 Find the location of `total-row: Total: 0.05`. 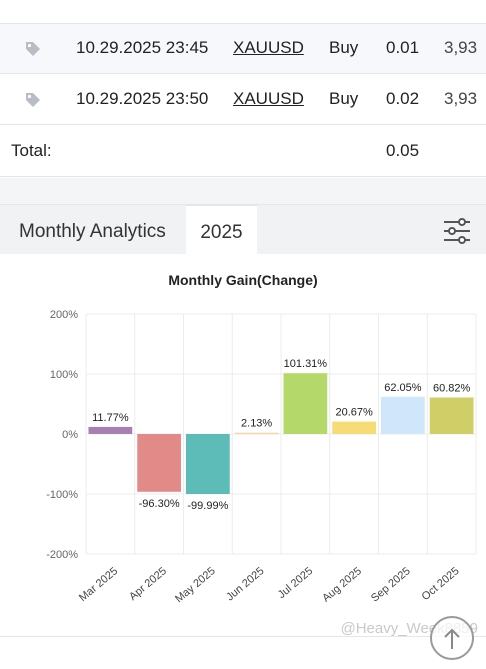

total-row: Total: 0.05 is located at coordinates (243, 152).